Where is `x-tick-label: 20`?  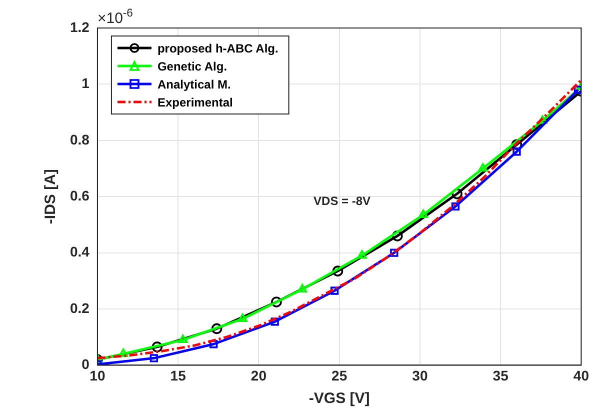
x-tick-label: 20 is located at coordinates (258, 375).